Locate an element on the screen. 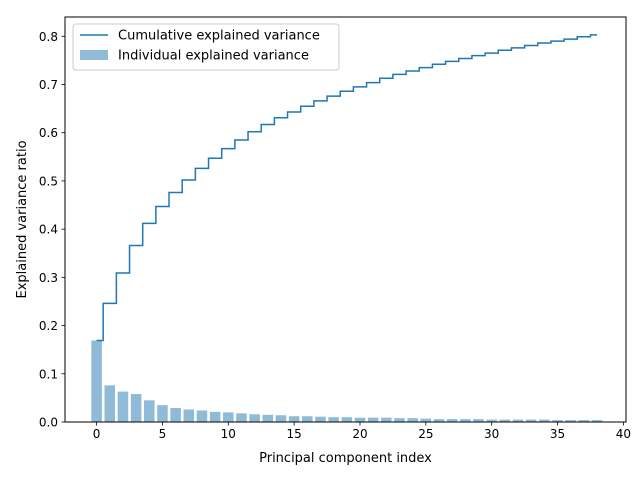 The width and height of the screenshot is (640, 480). x-axis-label: Principal component index is located at coordinates (345, 458).